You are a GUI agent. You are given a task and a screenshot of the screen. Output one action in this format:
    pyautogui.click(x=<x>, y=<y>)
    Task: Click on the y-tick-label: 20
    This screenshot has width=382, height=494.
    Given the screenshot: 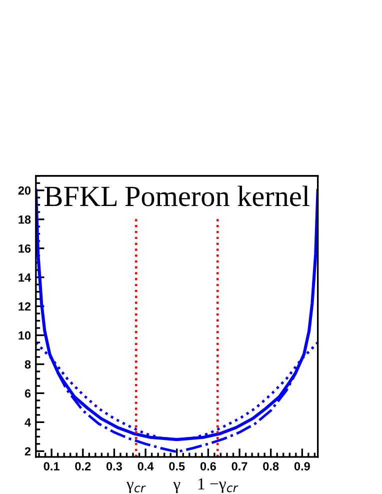 What is the action you would take?
    pyautogui.click(x=24, y=190)
    